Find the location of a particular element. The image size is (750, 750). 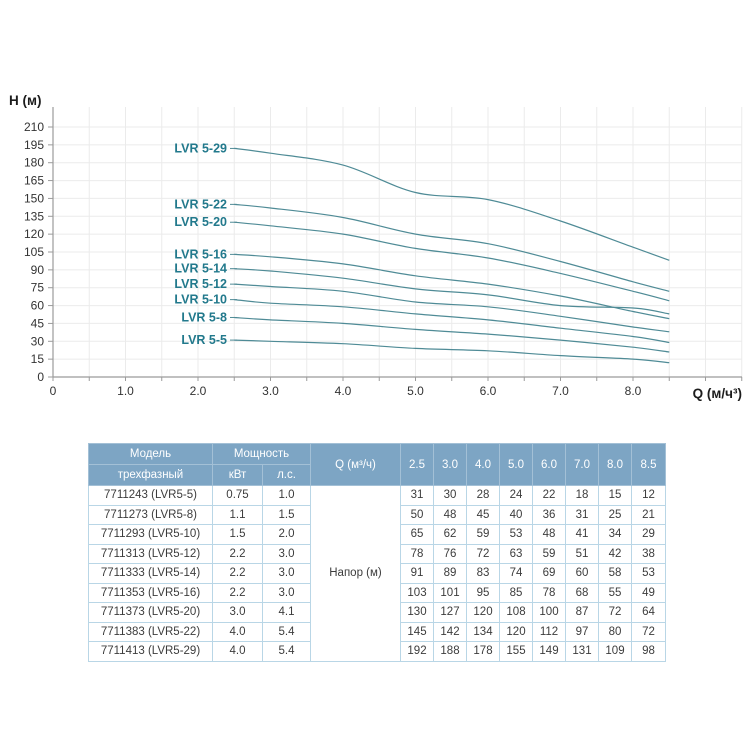

table-row: 7711273 (LVR5-8) 1.1 1.5 50 48 45 40 36 31 25 21 is located at coordinates (377, 514).